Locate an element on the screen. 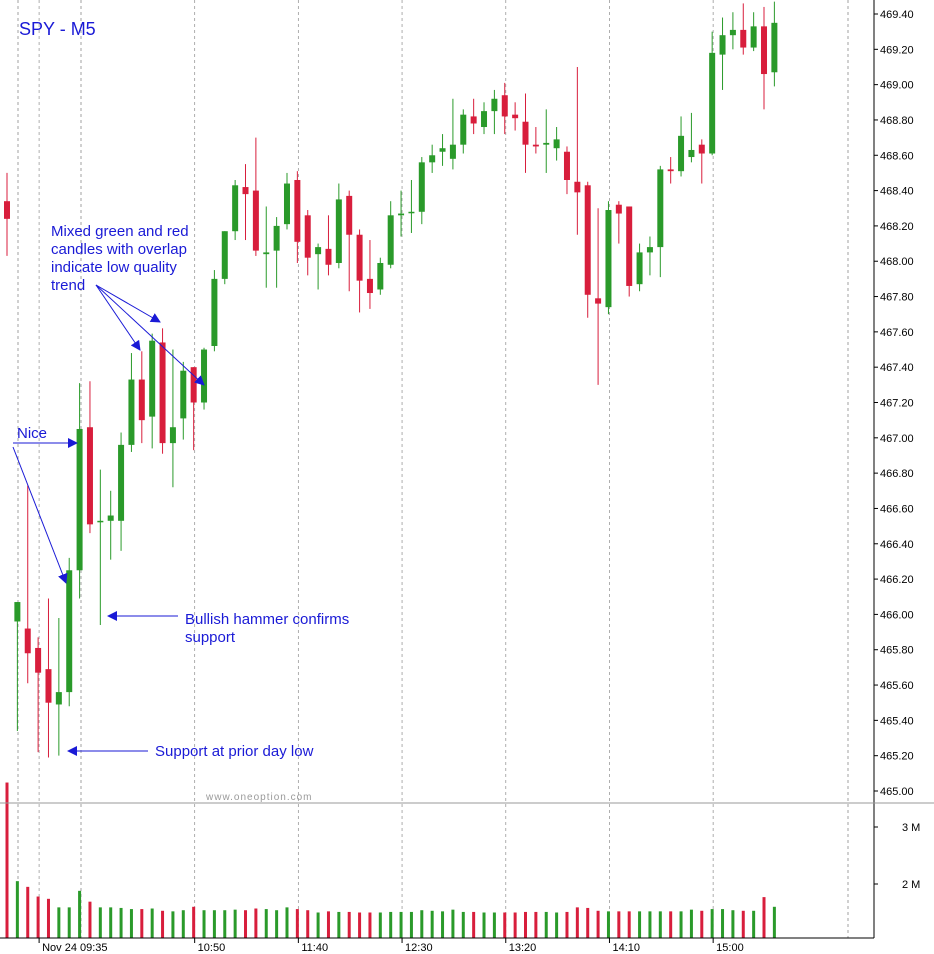 This screenshot has width=934, height=954. annotation-text: support is located at coordinates (210, 637).